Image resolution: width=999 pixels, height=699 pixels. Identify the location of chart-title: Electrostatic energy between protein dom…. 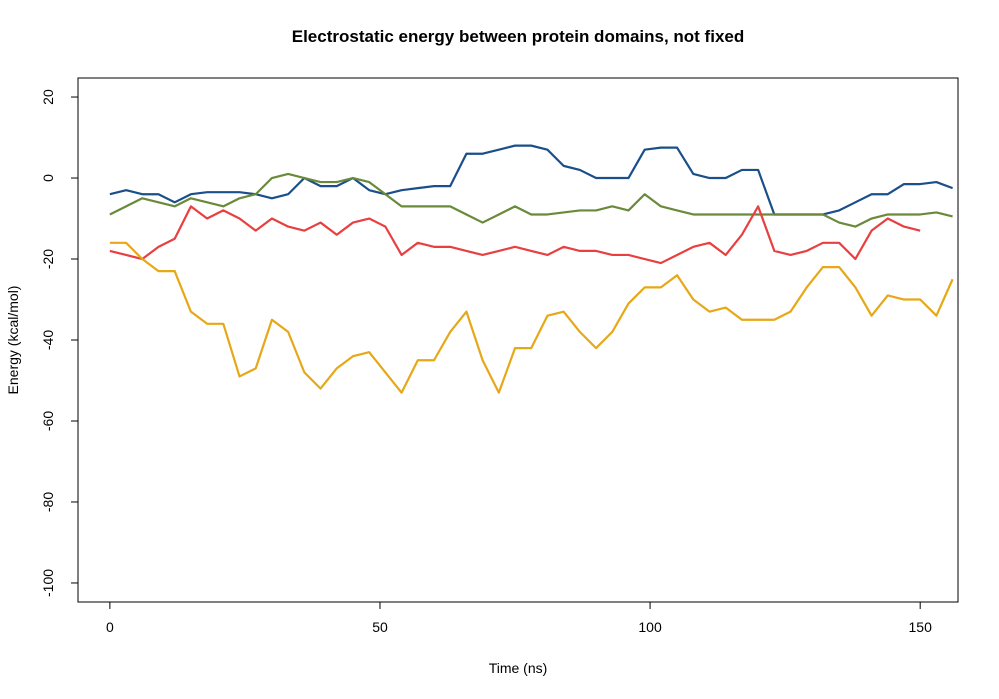
(518, 36).